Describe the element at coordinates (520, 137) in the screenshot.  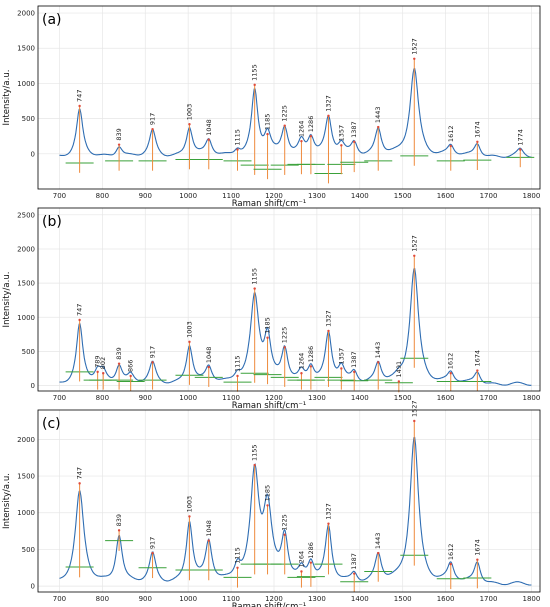
I see `peak-label: 1774` at that location.